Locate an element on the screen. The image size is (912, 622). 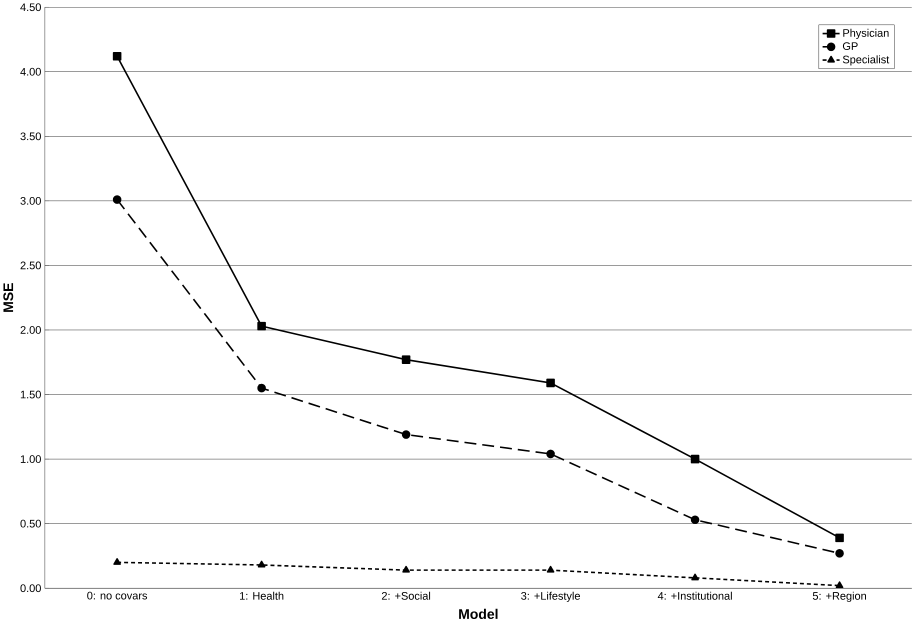
y-tick-label: 1.00 is located at coordinates (30, 459).